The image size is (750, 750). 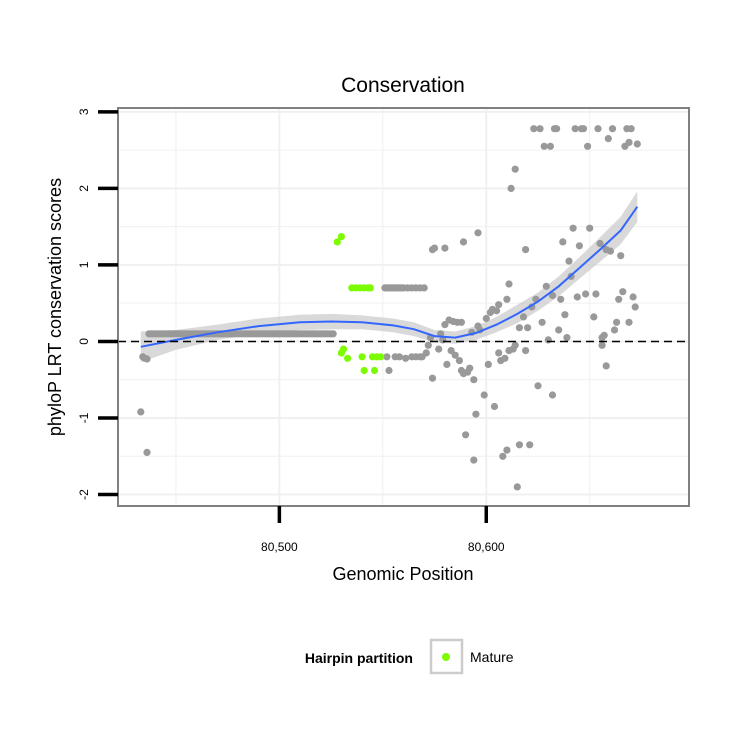 What do you see at coordinates (55, 307) in the screenshot?
I see `y-axis-title: phyloP LRT conservation scores` at bounding box center [55, 307].